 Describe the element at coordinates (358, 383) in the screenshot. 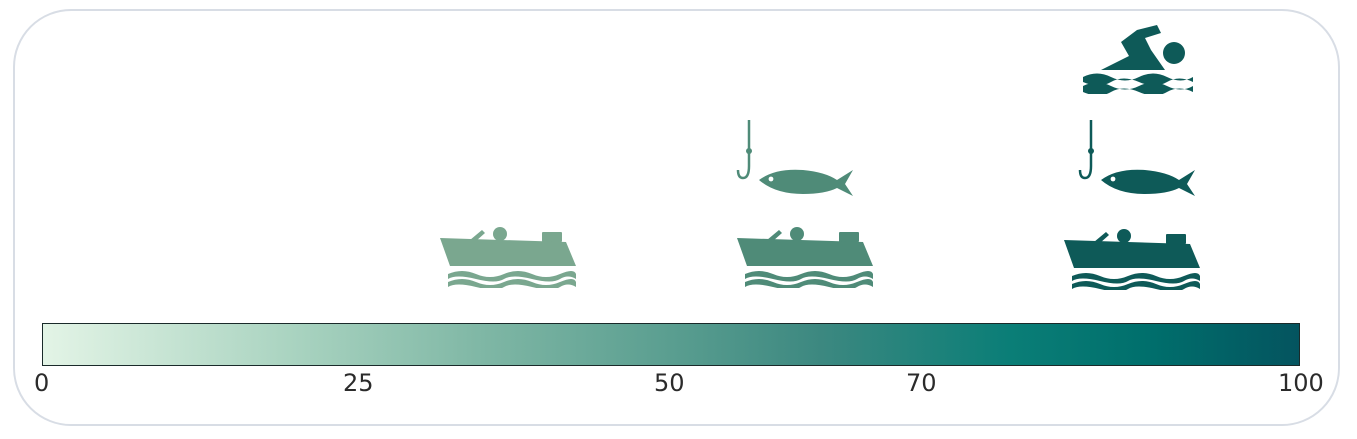

I see `scale-tick-25: 25` at that location.